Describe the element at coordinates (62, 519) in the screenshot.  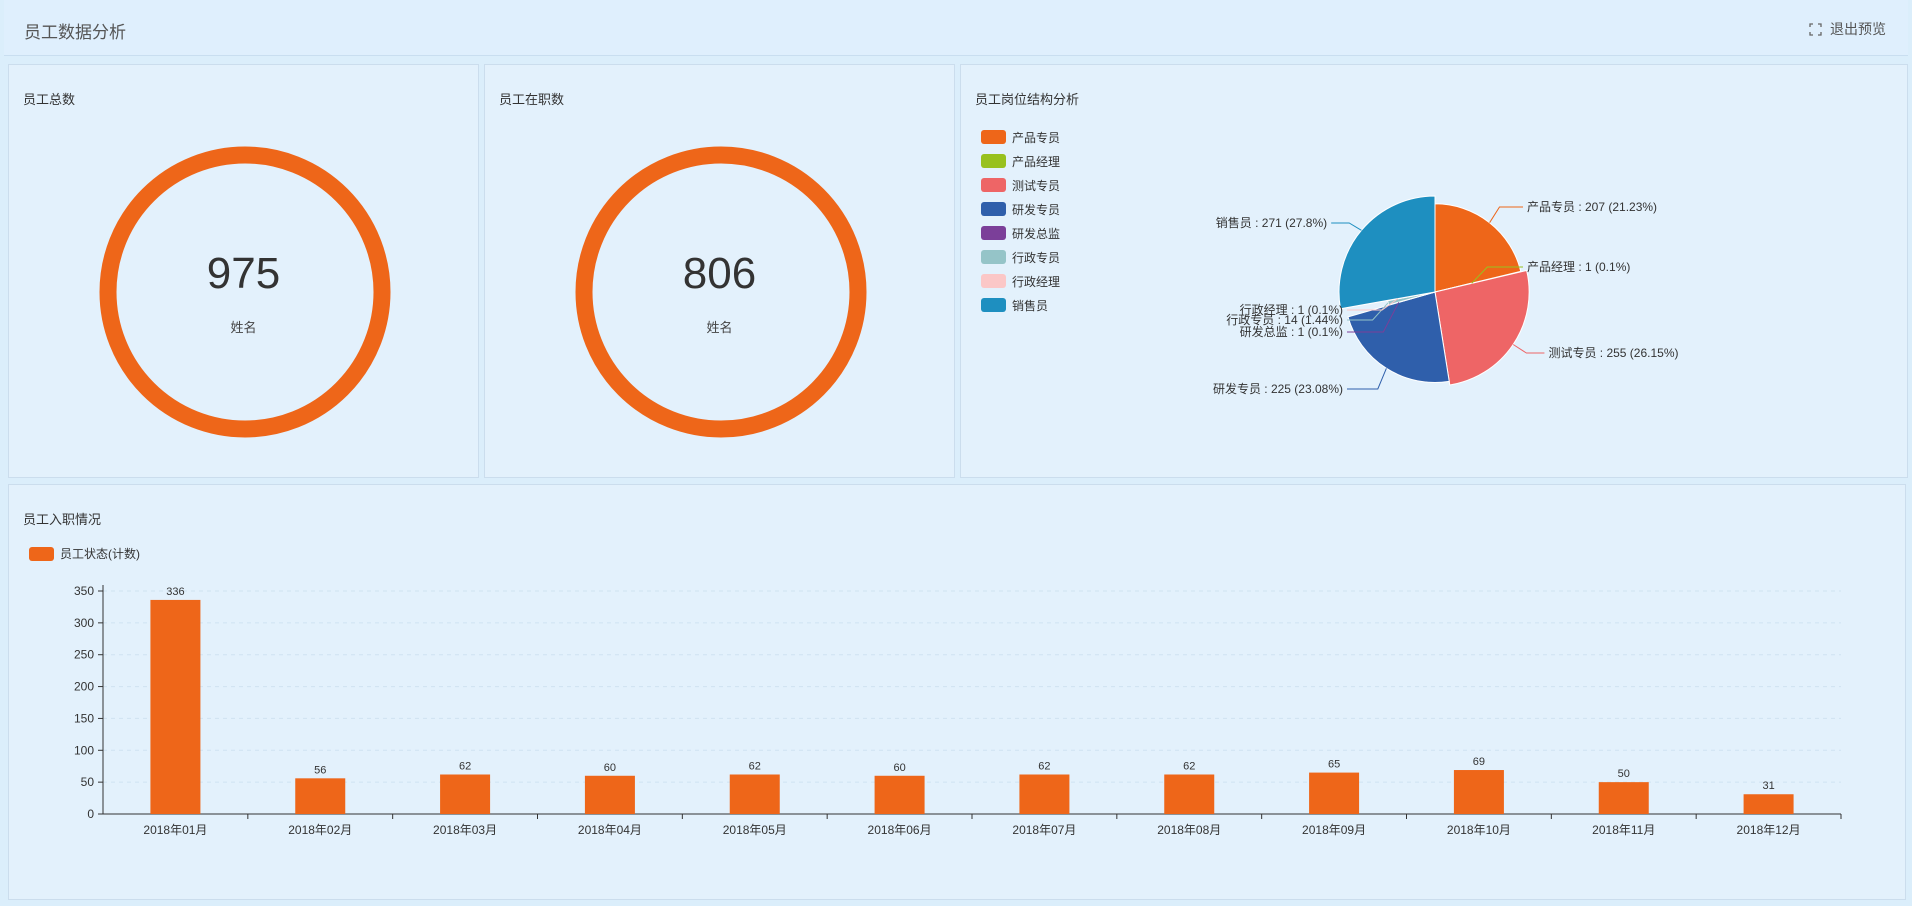
I see `hiring-title: 员工入职情况` at that location.